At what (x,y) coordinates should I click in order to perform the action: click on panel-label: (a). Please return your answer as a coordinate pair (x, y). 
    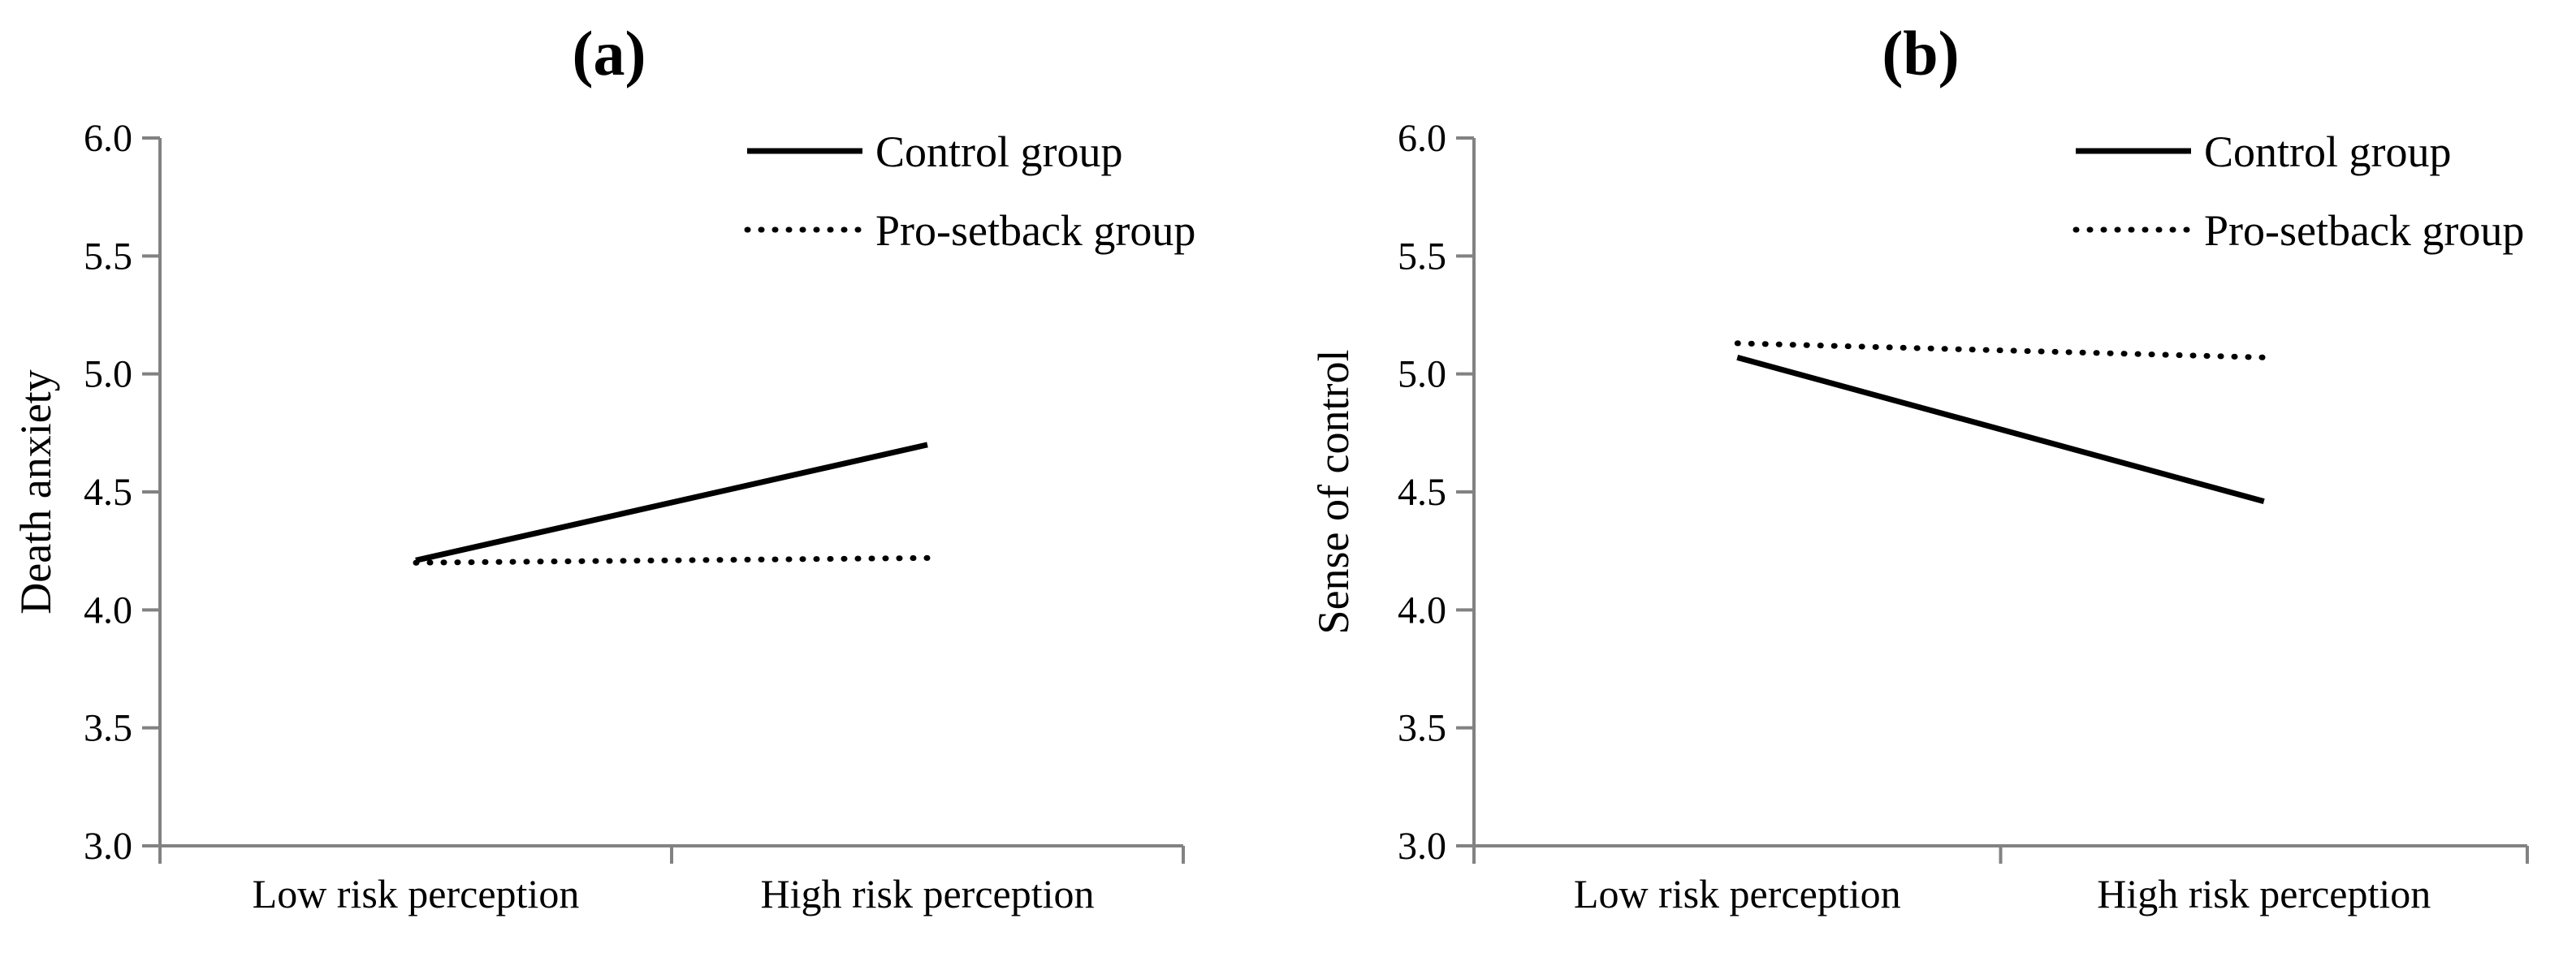
    Looking at the image, I should click on (610, 53).